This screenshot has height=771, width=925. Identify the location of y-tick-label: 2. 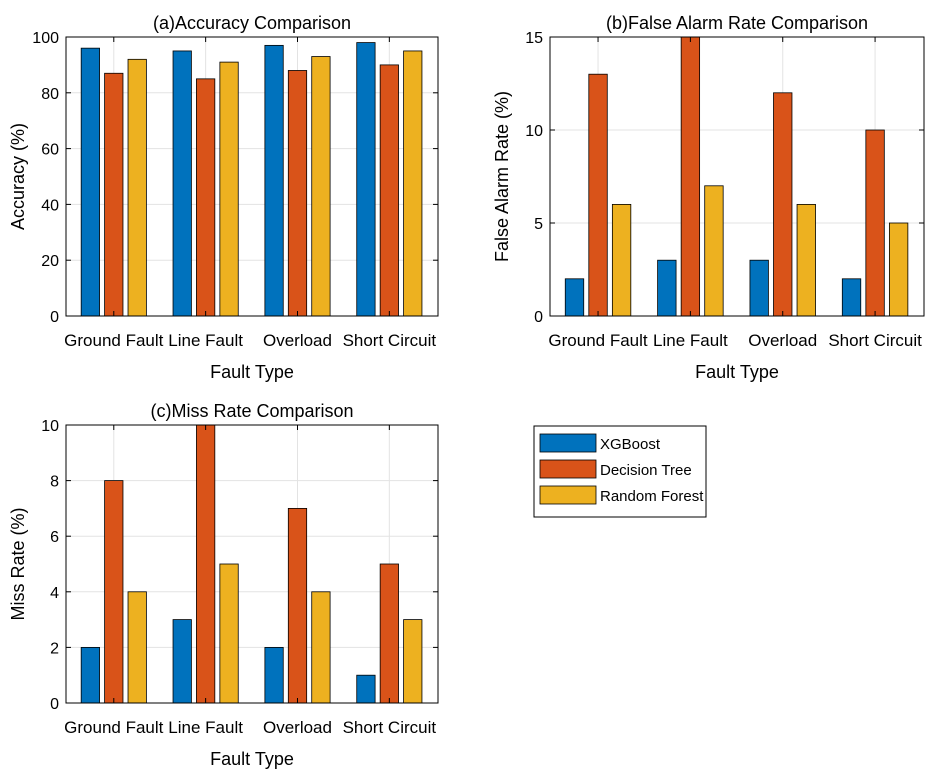
(54, 648).